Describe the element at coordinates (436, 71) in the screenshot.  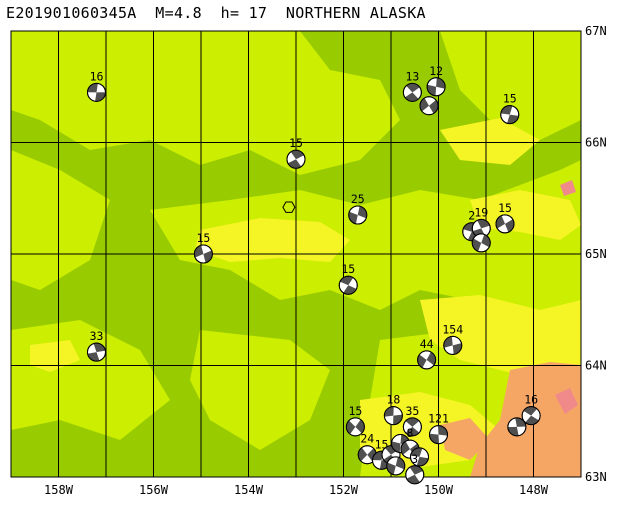
I see `depth-label: 12` at that location.